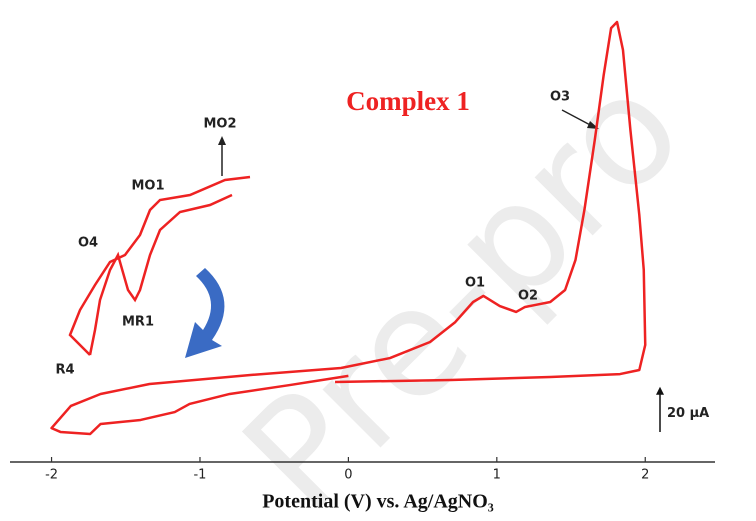 The height and width of the screenshot is (521, 756). I want to click on inset-arrow-head, so click(222, 140).